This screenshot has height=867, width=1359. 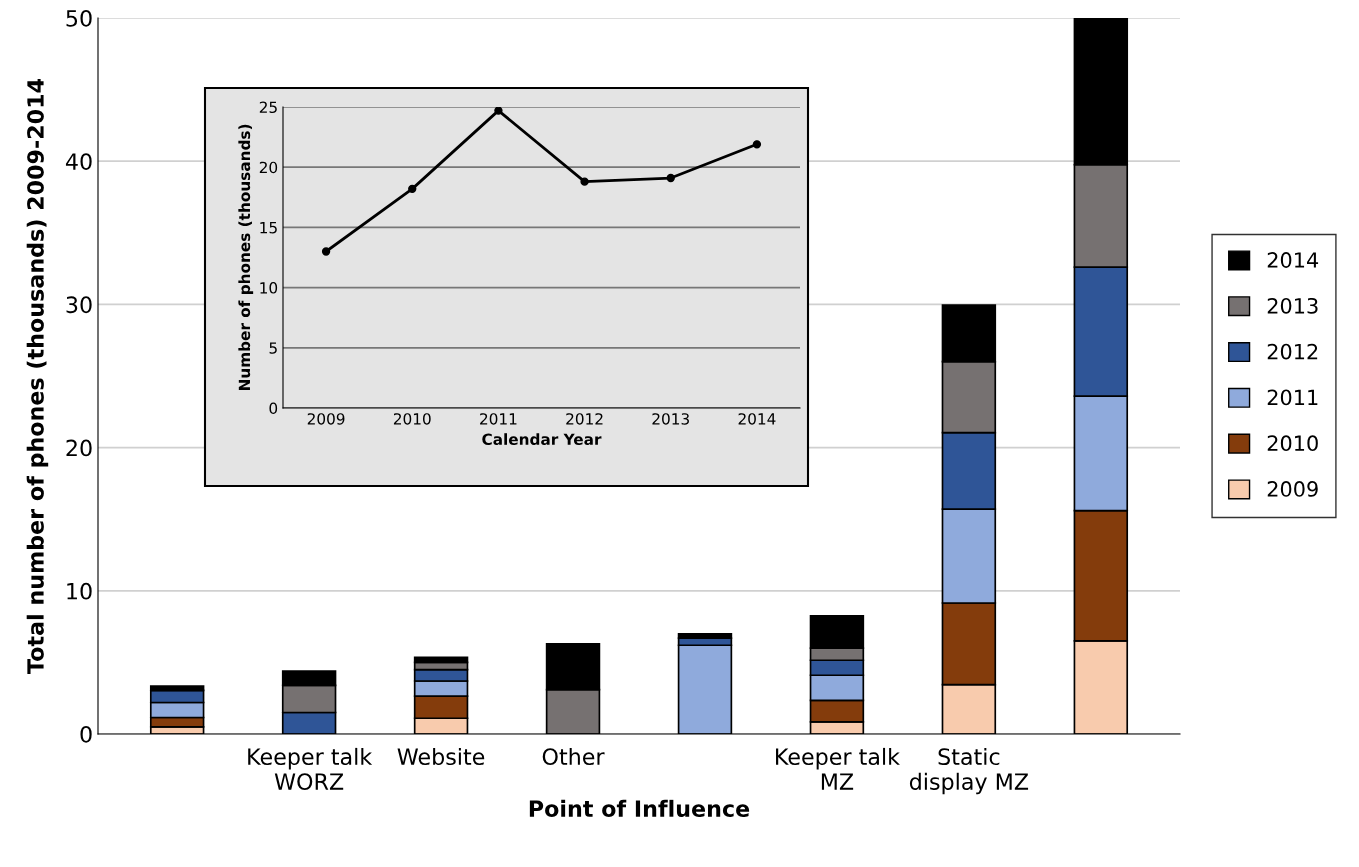 What do you see at coordinates (757, 419) in the screenshot?
I see `x-tick-label: 2014` at bounding box center [757, 419].